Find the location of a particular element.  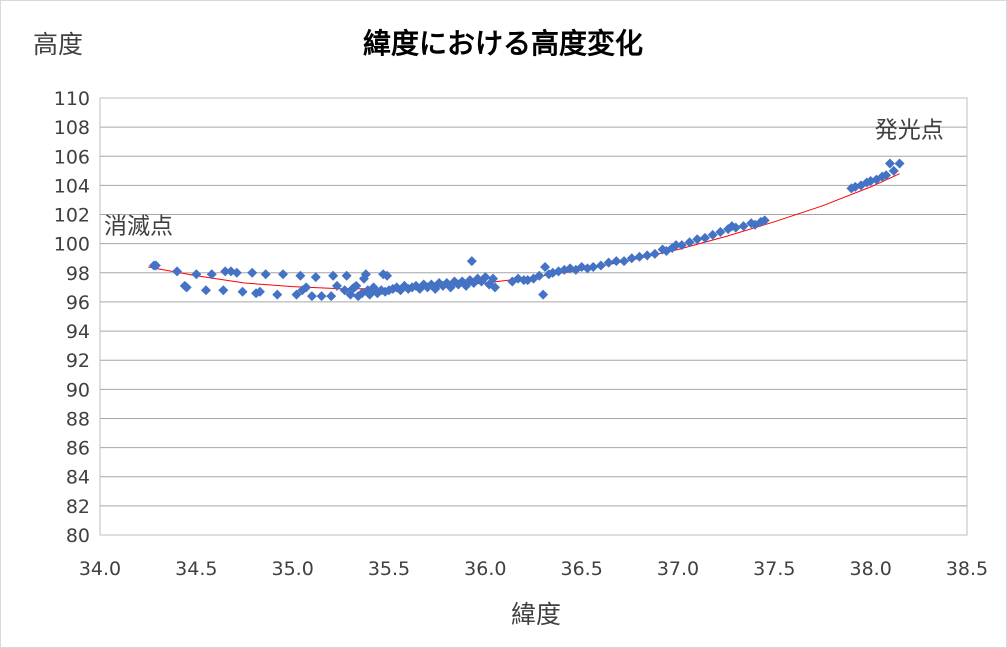

x-tick-label: 37.5 is located at coordinates (774, 569).